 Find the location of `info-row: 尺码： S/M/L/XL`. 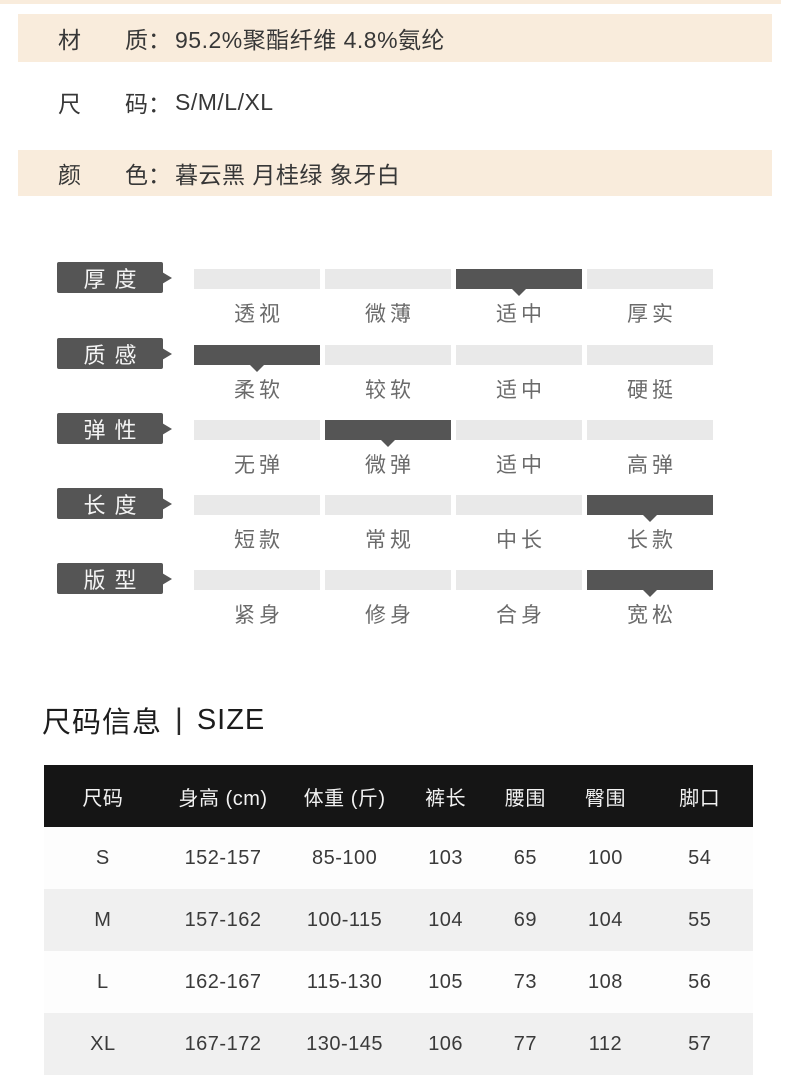

info-row: 尺码： S/M/L/XL is located at coordinates (395, 102).